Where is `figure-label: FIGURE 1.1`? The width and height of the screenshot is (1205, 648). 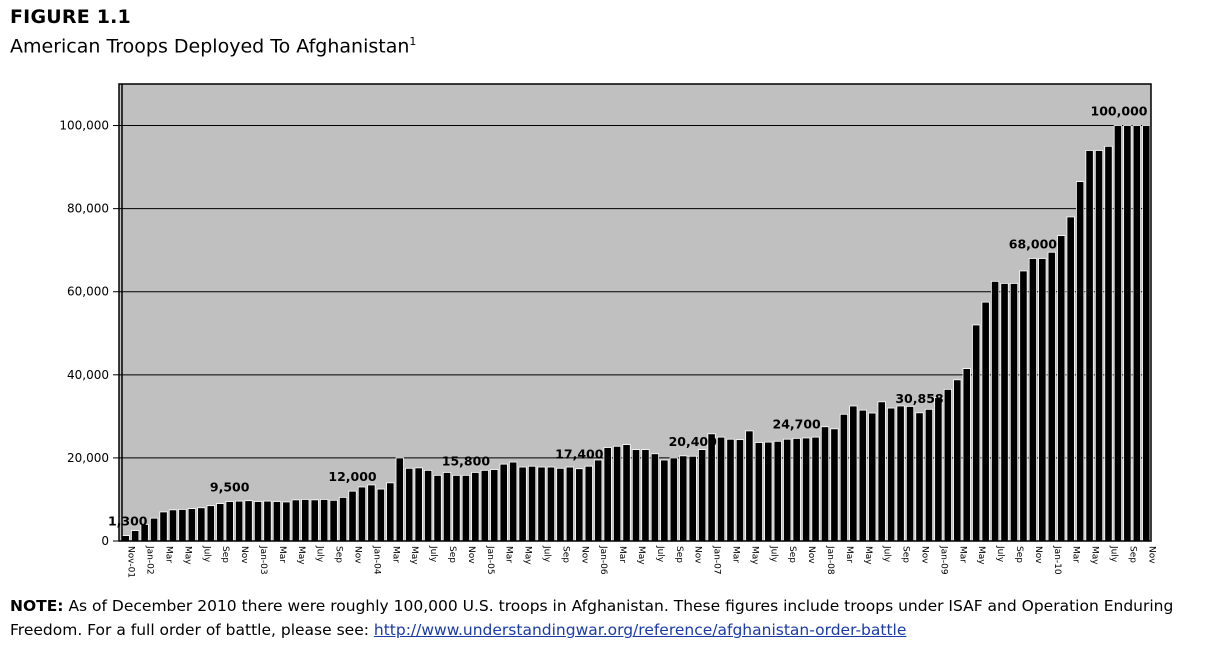
figure-label: FIGURE 1.1 is located at coordinates (70, 17).